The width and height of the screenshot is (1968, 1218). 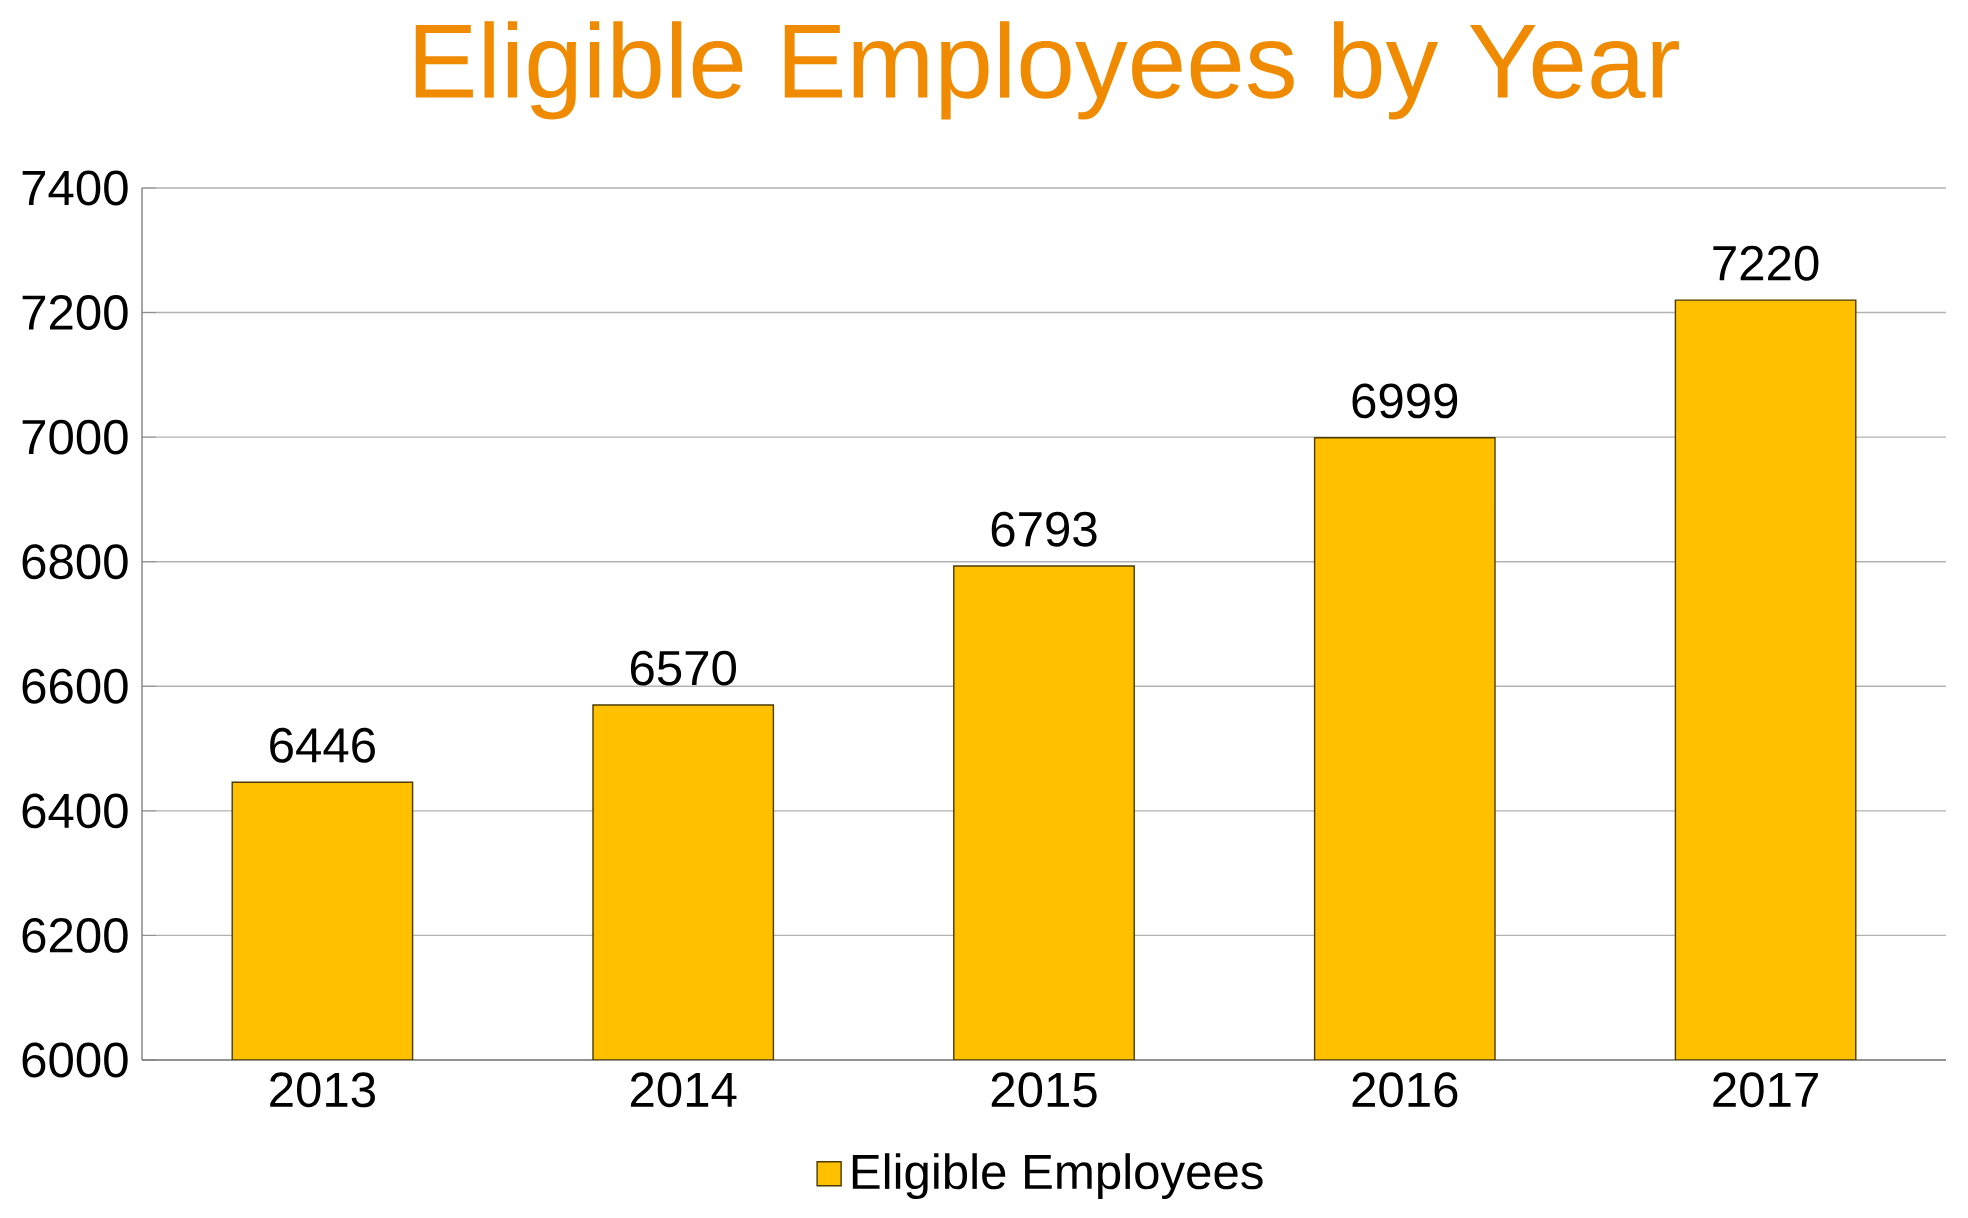 I want to click on y-tick-label: 6400, so click(x=75, y=811).